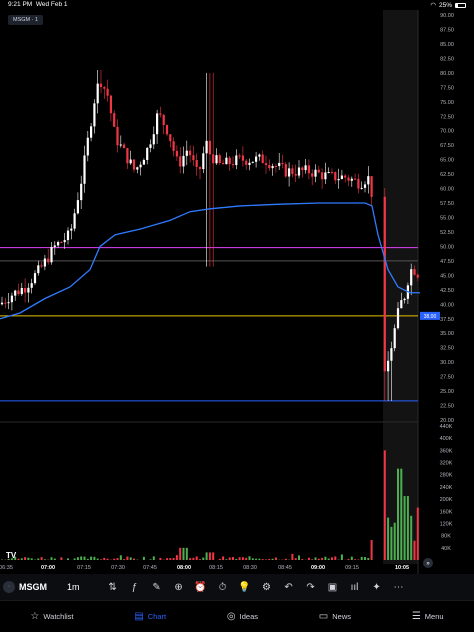 The width and height of the screenshot is (474, 632). Describe the element at coordinates (447, 59) in the screenshot. I see `price-tick: 82.50` at that location.